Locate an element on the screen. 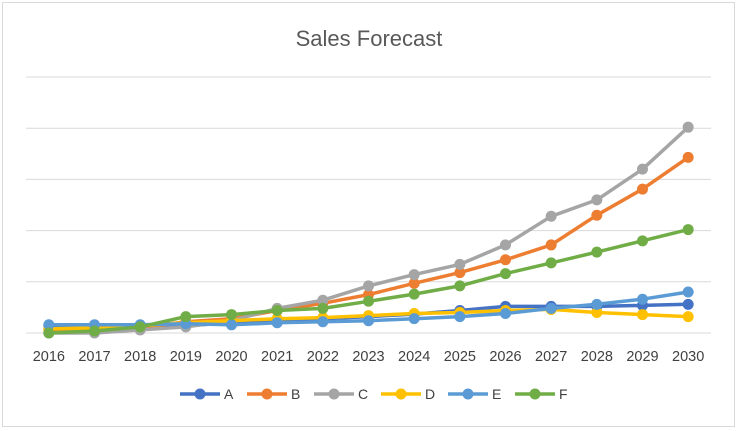 The image size is (739, 431). x-tick-label: 2018 is located at coordinates (140, 357).